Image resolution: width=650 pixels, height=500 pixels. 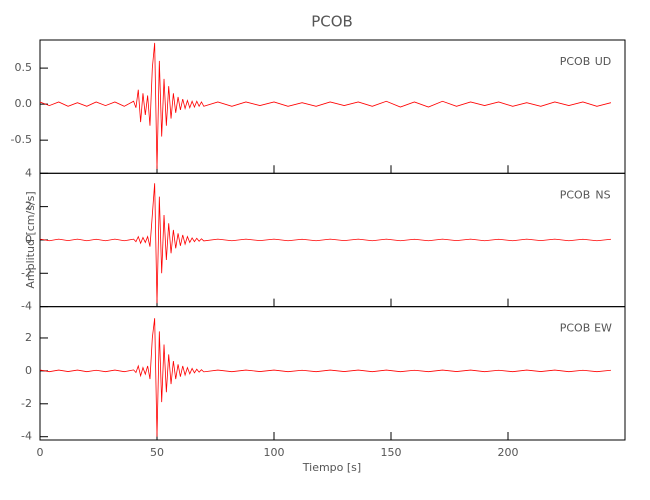 What do you see at coordinates (603, 328) in the screenshot?
I see `component-label: EW` at bounding box center [603, 328].